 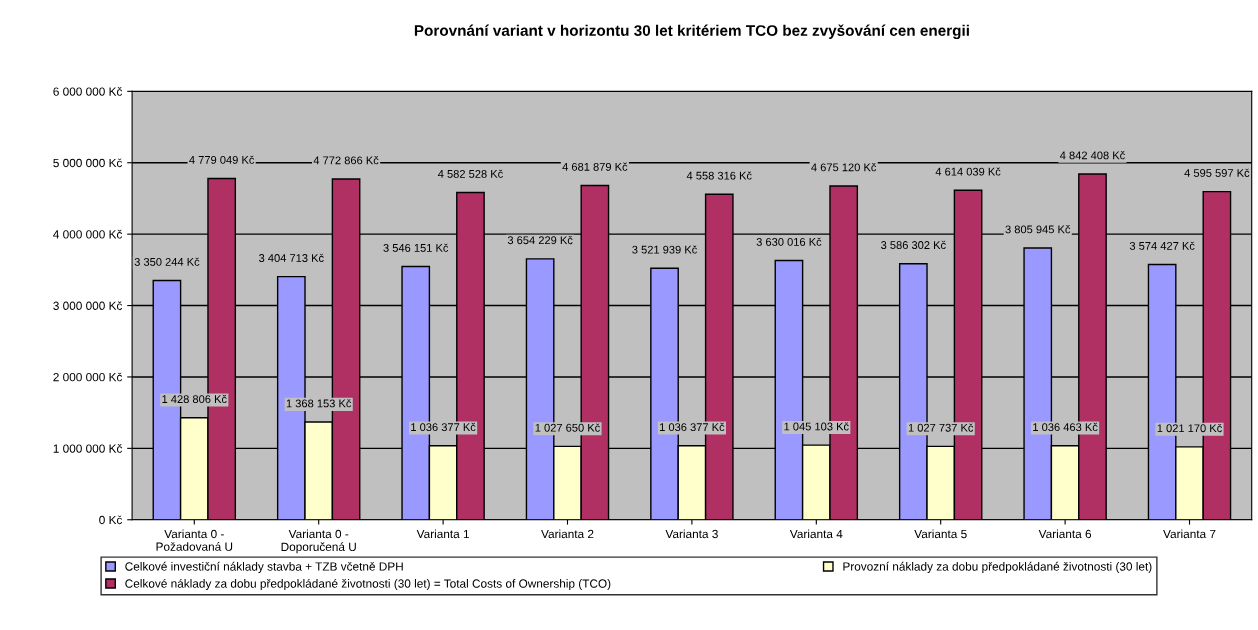 I want to click on data-label: 4 675 120 Kč, so click(x=844, y=167).